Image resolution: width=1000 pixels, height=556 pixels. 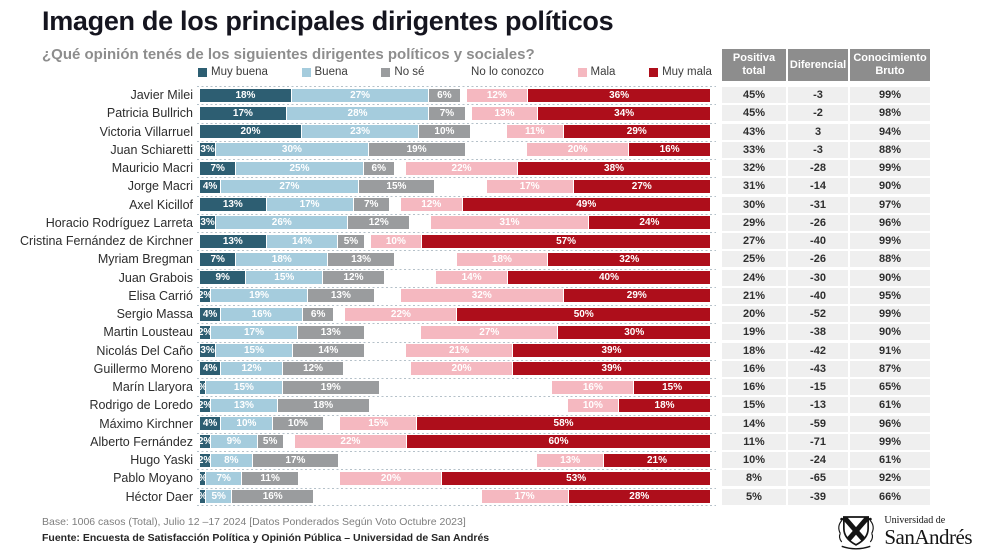 I want to click on segment-value-label: 10%, so click(x=297, y=424).